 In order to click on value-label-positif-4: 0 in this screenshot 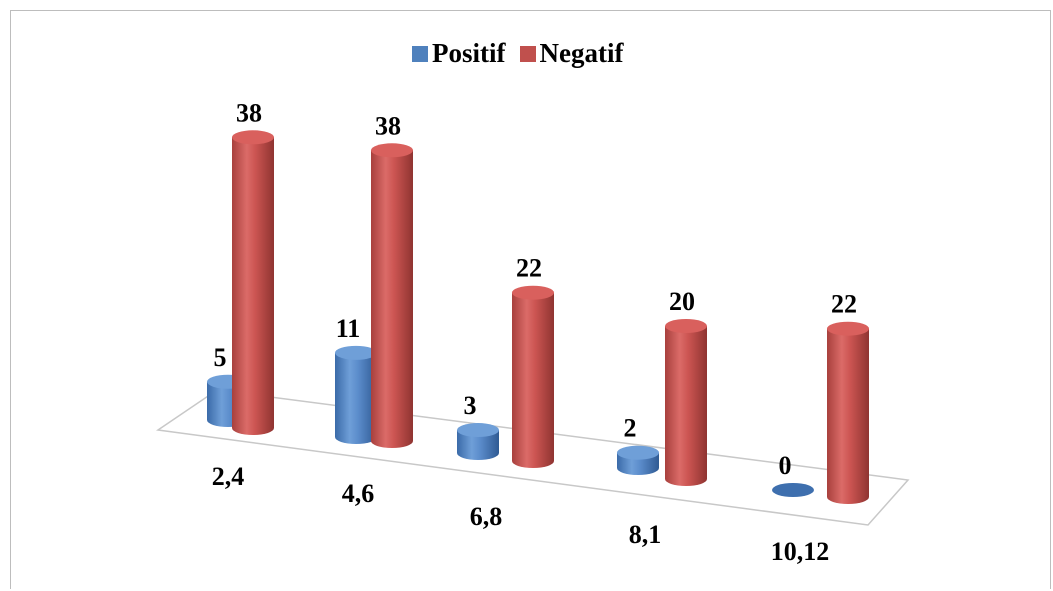, I will do `click(785, 465)`.